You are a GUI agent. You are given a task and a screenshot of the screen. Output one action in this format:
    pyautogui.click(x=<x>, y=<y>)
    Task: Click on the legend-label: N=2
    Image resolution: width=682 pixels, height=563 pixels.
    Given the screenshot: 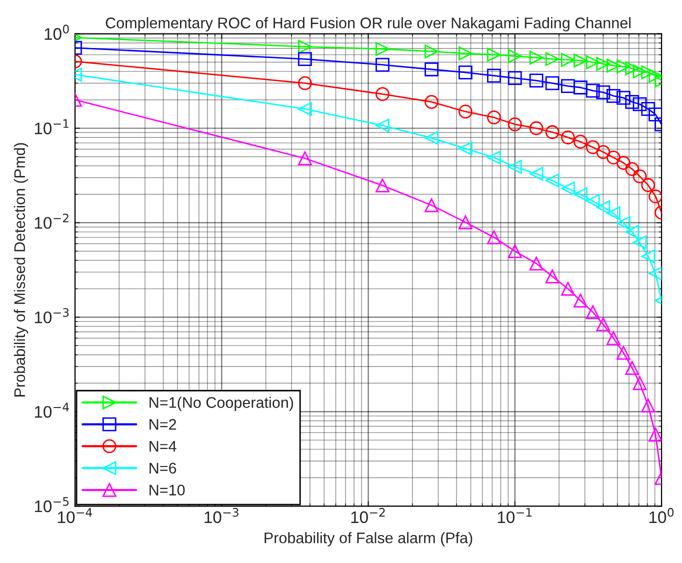 What is the action you would take?
    pyautogui.click(x=163, y=424)
    